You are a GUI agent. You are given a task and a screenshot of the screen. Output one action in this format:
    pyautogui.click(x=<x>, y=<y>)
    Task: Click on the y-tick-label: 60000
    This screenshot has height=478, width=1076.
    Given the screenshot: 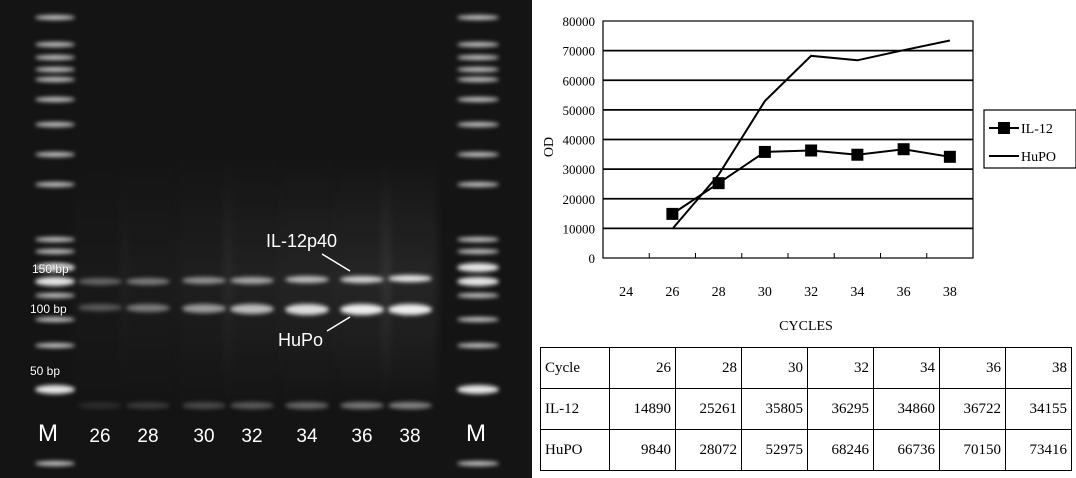 What is the action you would take?
    pyautogui.click(x=579, y=80)
    